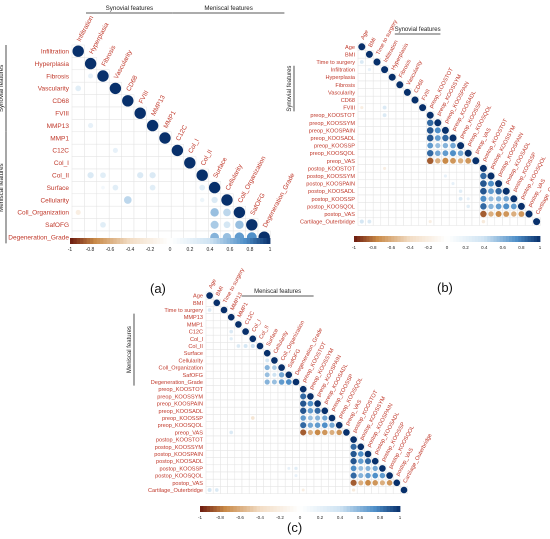  Describe the element at coordinates (341, 162) in the screenshot. I see `row-label: preop_VAS` at that location.